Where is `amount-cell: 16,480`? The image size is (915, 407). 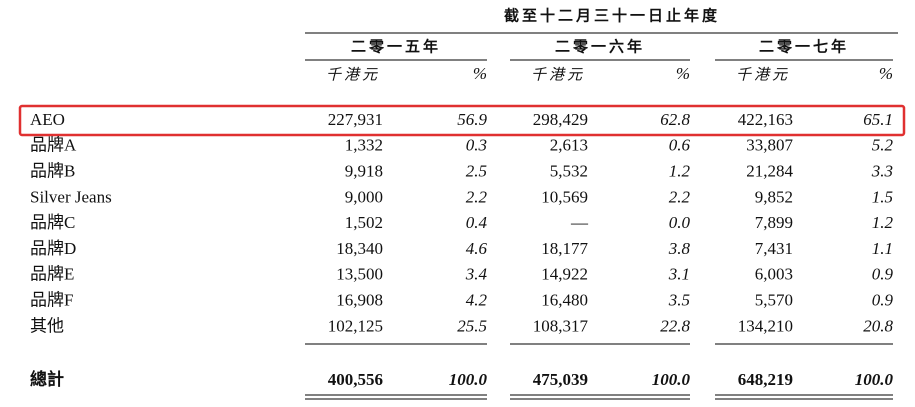
amount-cell: 16,480 is located at coordinates (564, 300).